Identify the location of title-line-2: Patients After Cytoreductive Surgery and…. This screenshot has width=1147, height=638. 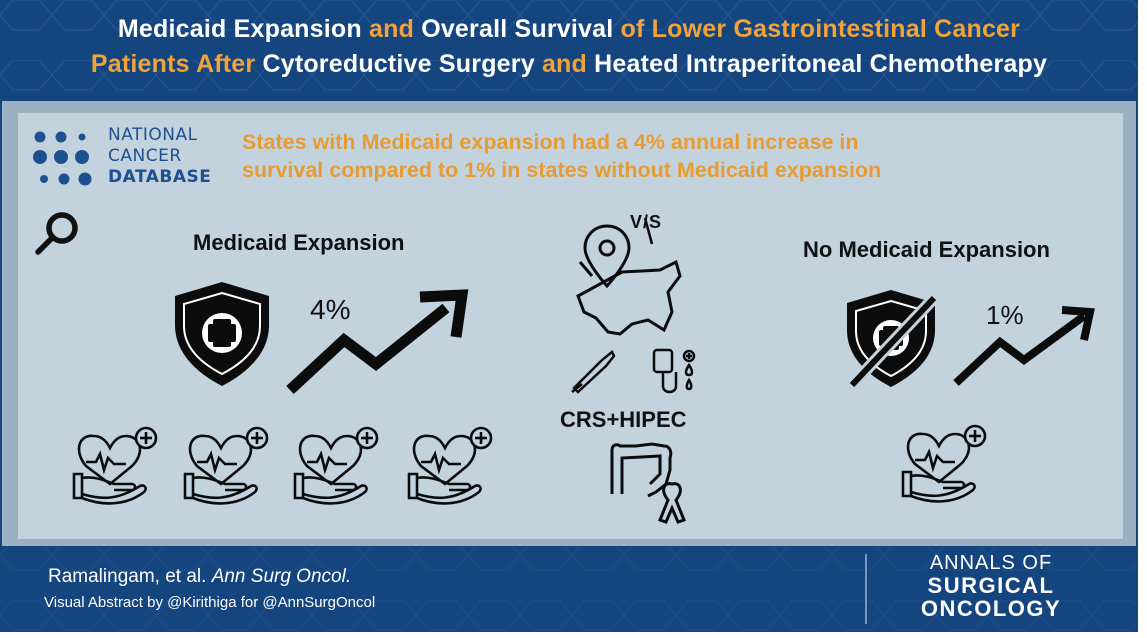
(569, 64).